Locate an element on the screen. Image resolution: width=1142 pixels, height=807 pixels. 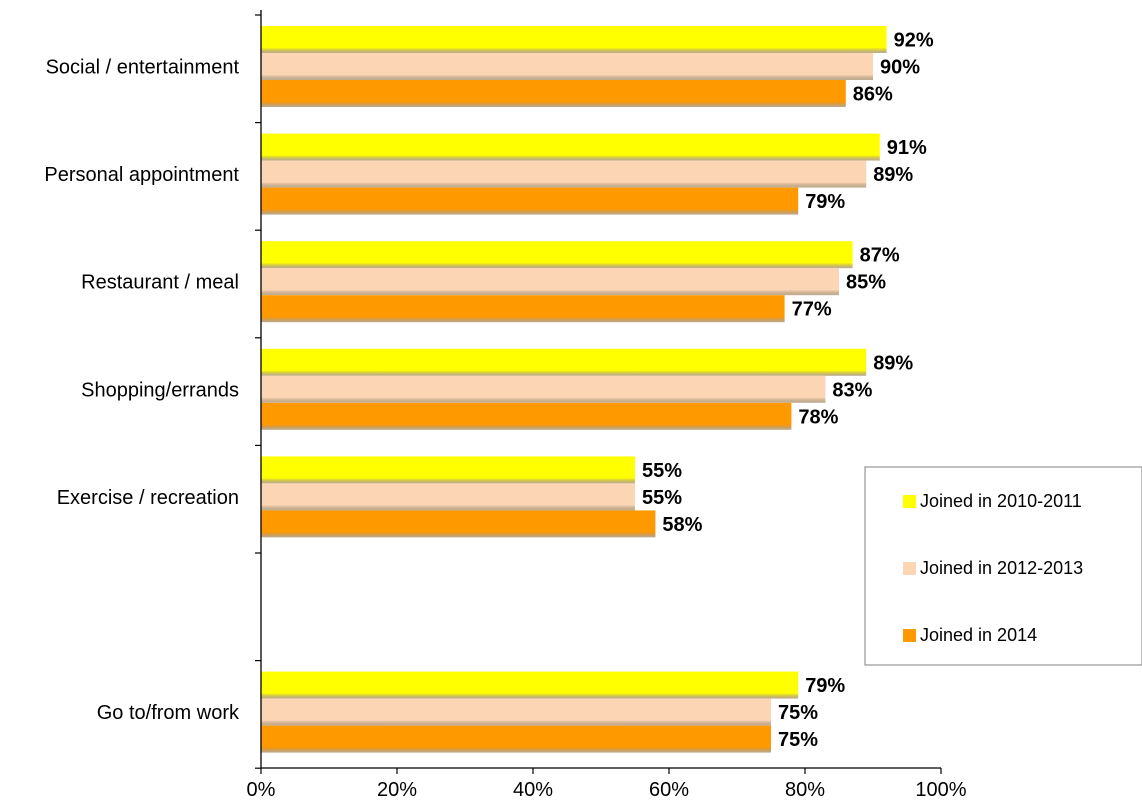
x-tick-label: 20% is located at coordinates (397, 790).